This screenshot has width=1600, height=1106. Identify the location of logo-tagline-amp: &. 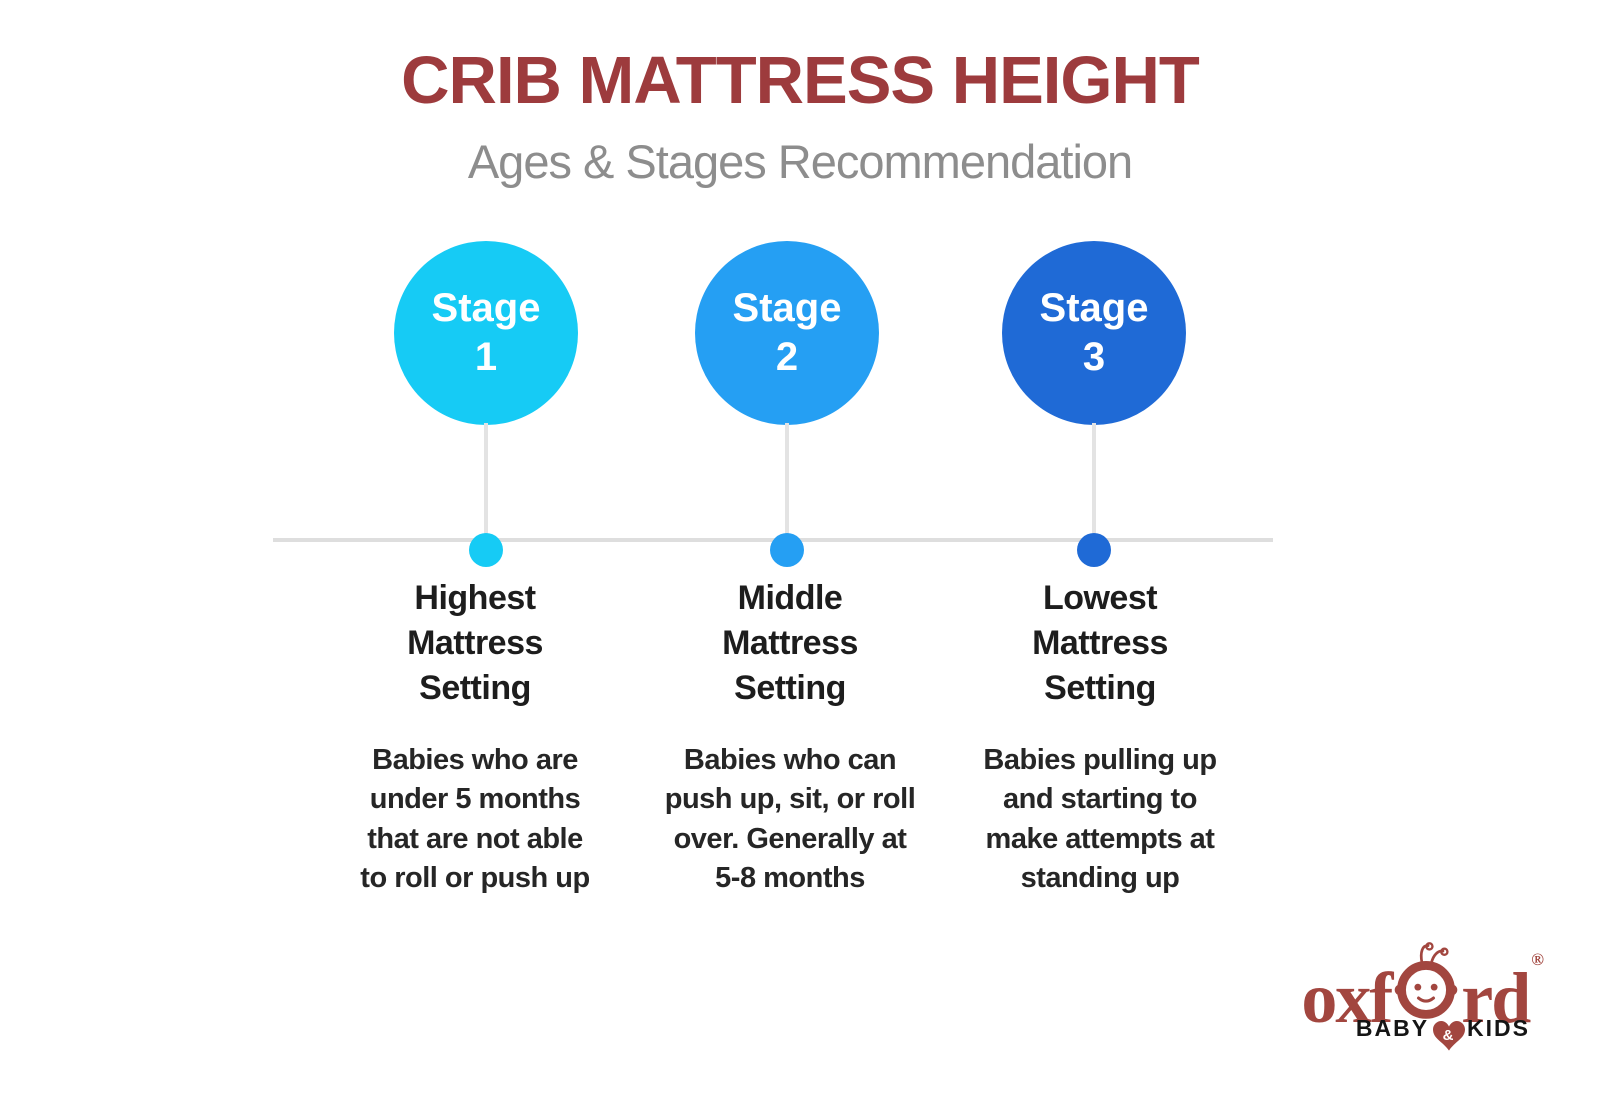
(1449, 1035).